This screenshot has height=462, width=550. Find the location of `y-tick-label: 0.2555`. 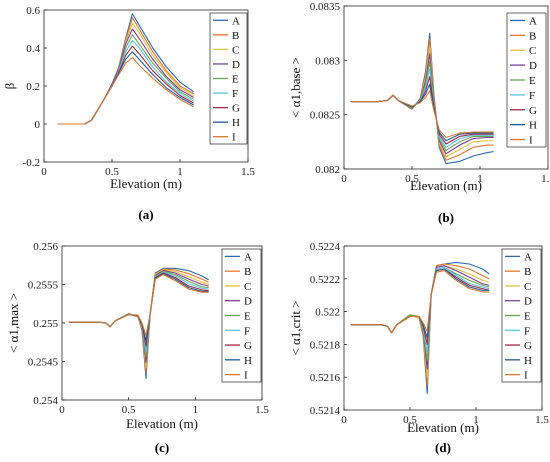

y-tick-label: 0.2555 is located at coordinates (43, 286).